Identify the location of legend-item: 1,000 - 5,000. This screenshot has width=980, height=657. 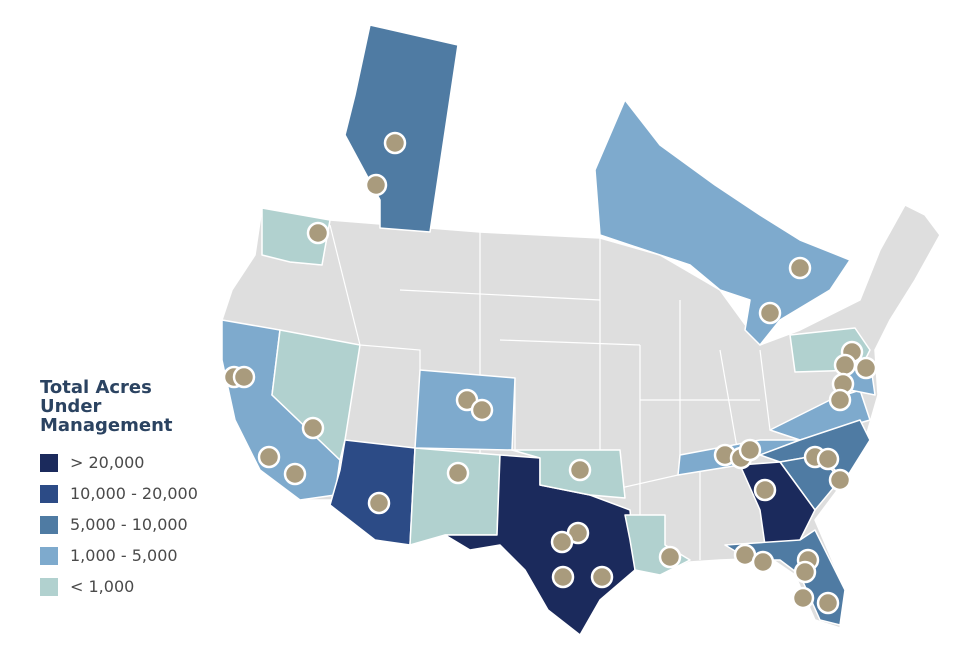
(160, 555).